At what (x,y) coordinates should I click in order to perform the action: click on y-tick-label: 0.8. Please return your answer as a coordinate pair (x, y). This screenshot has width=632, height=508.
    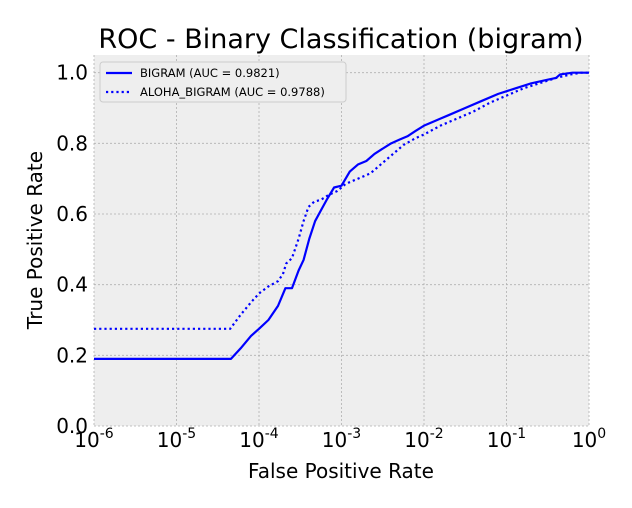
    Looking at the image, I should click on (72, 143).